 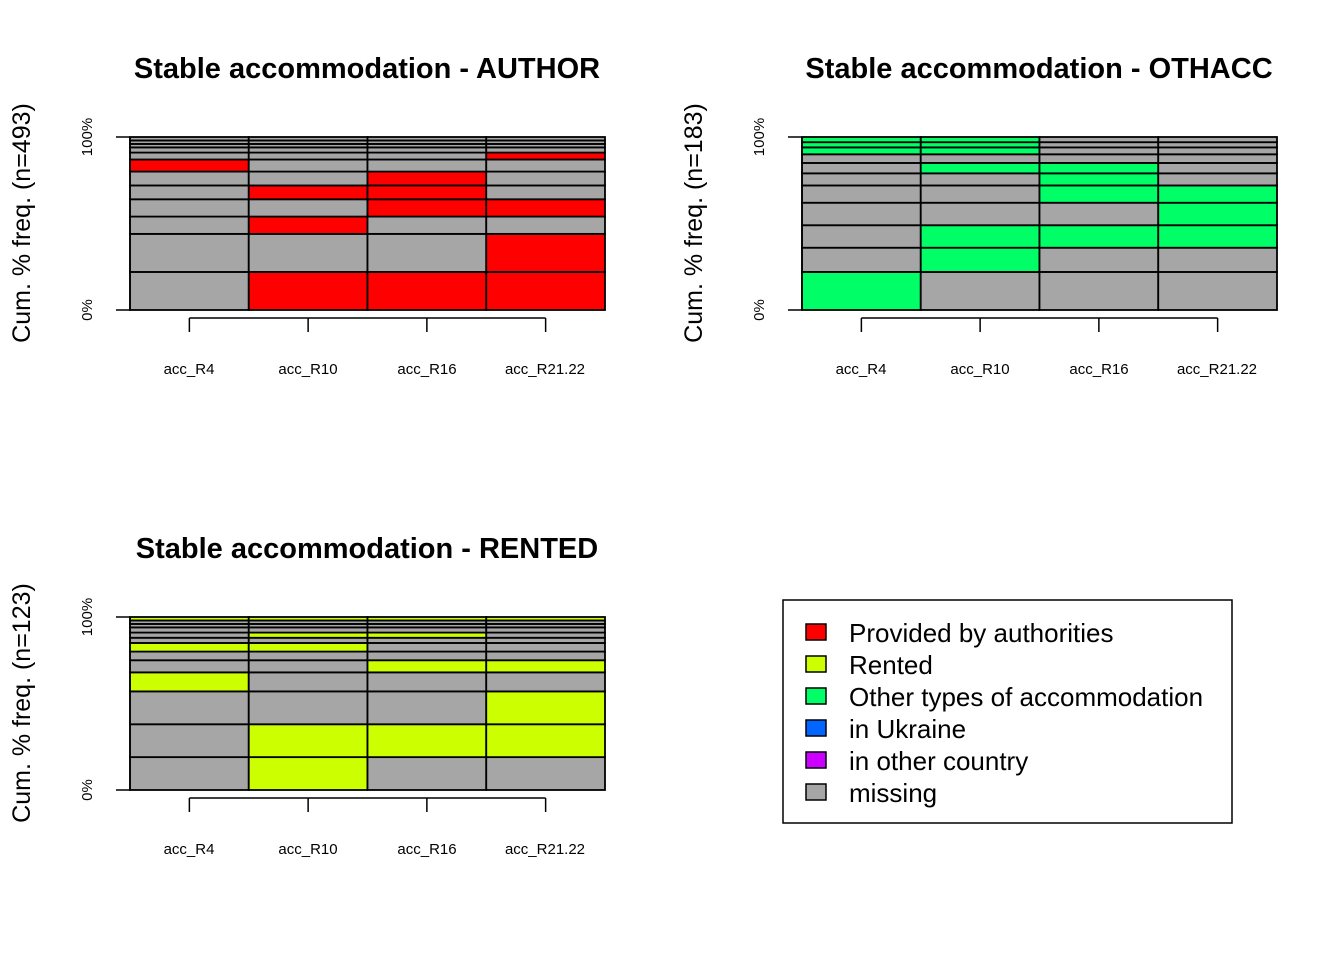 What do you see at coordinates (694, 223) in the screenshot?
I see `y-axis-label: Cum. % freq. (n=183)` at bounding box center [694, 223].